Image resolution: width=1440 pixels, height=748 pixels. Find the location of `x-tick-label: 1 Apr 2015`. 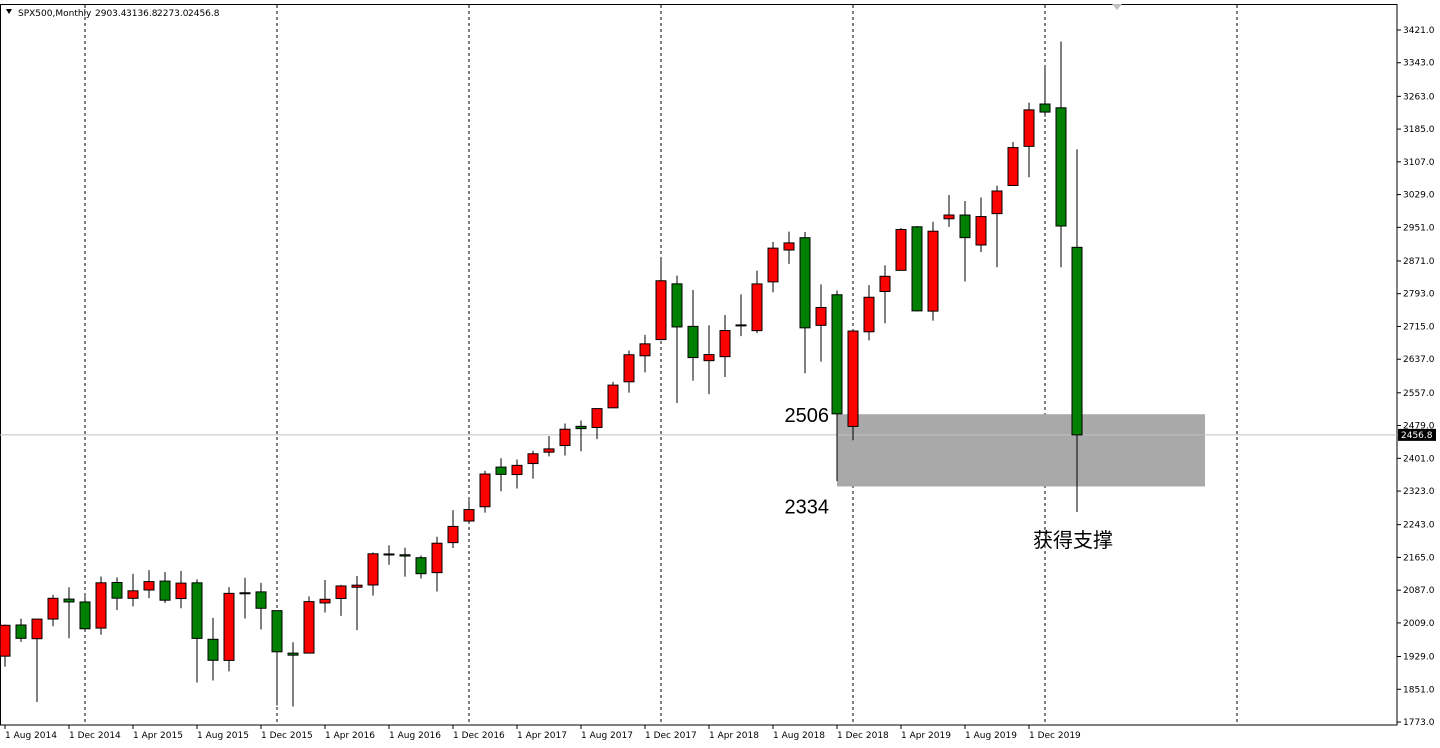

x-tick-label: 1 Apr 2015 is located at coordinates (158, 736).